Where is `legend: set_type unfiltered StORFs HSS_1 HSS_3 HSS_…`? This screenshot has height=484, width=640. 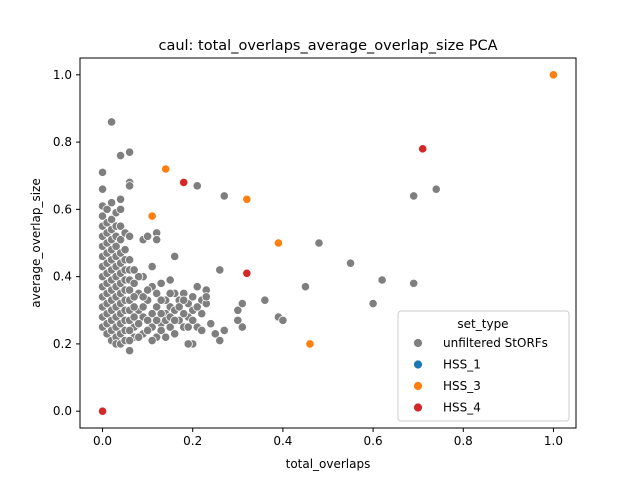 legend: set_type unfiltered StORFs HSS_1 HSS_3 HSS_… is located at coordinates (483, 366).